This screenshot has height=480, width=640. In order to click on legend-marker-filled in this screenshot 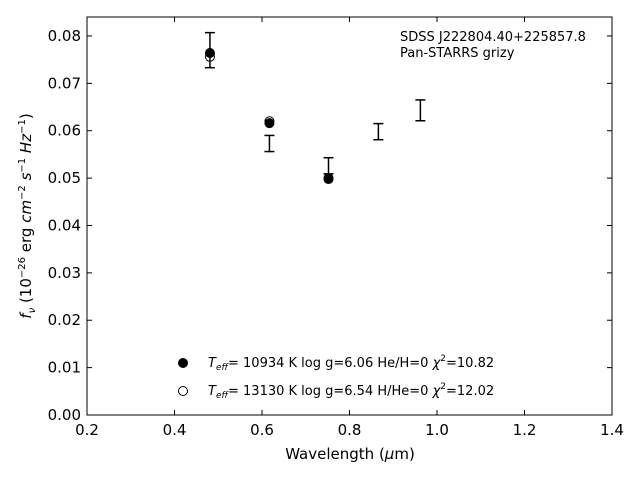, I will do `click(183, 363)`.